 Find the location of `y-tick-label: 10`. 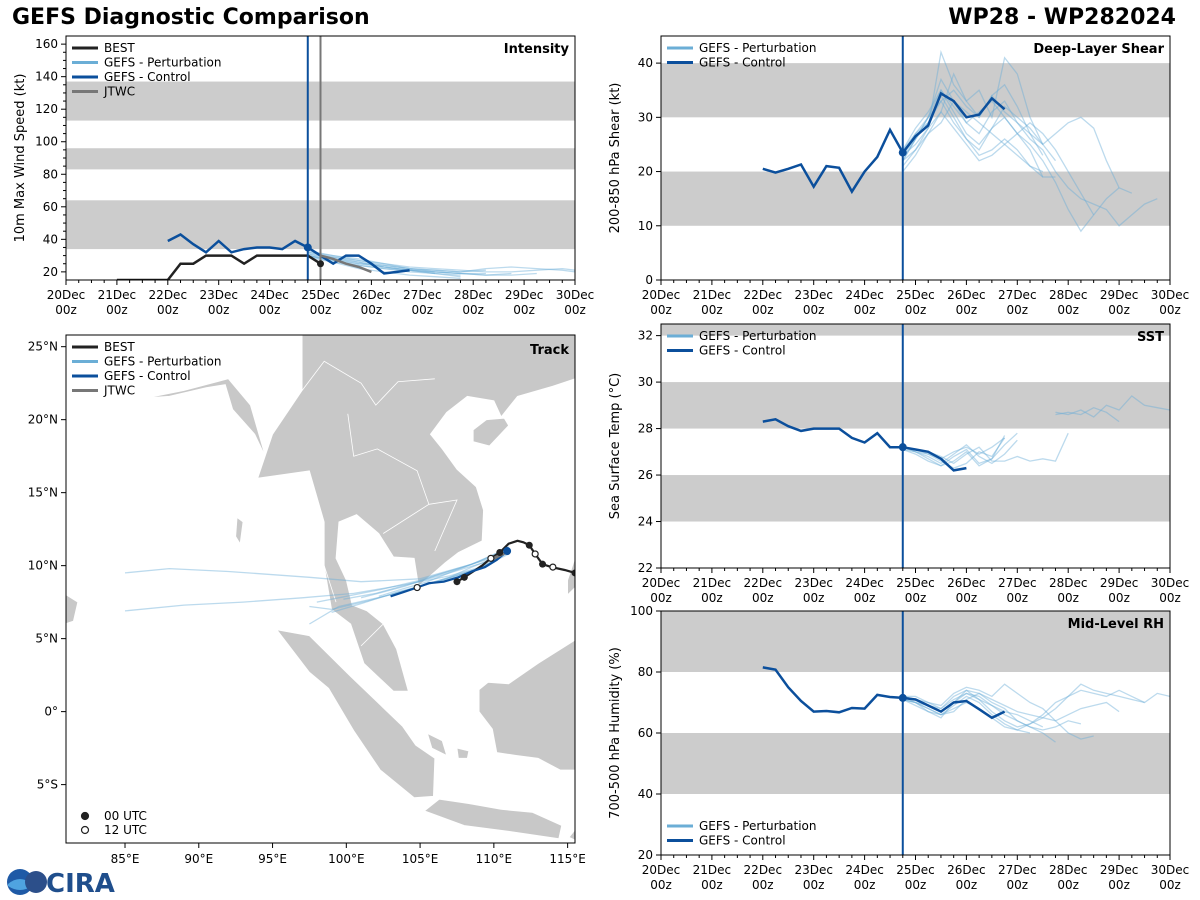

y-tick-label: 10 is located at coordinates (645, 226).